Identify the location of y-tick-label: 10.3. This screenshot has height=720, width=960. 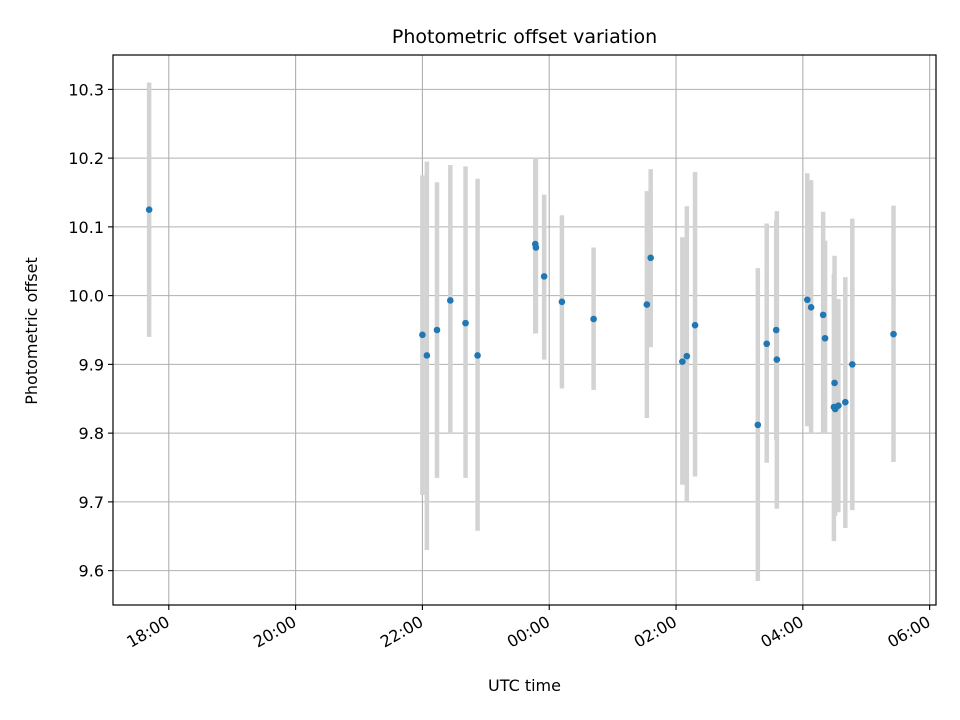
(86, 89).